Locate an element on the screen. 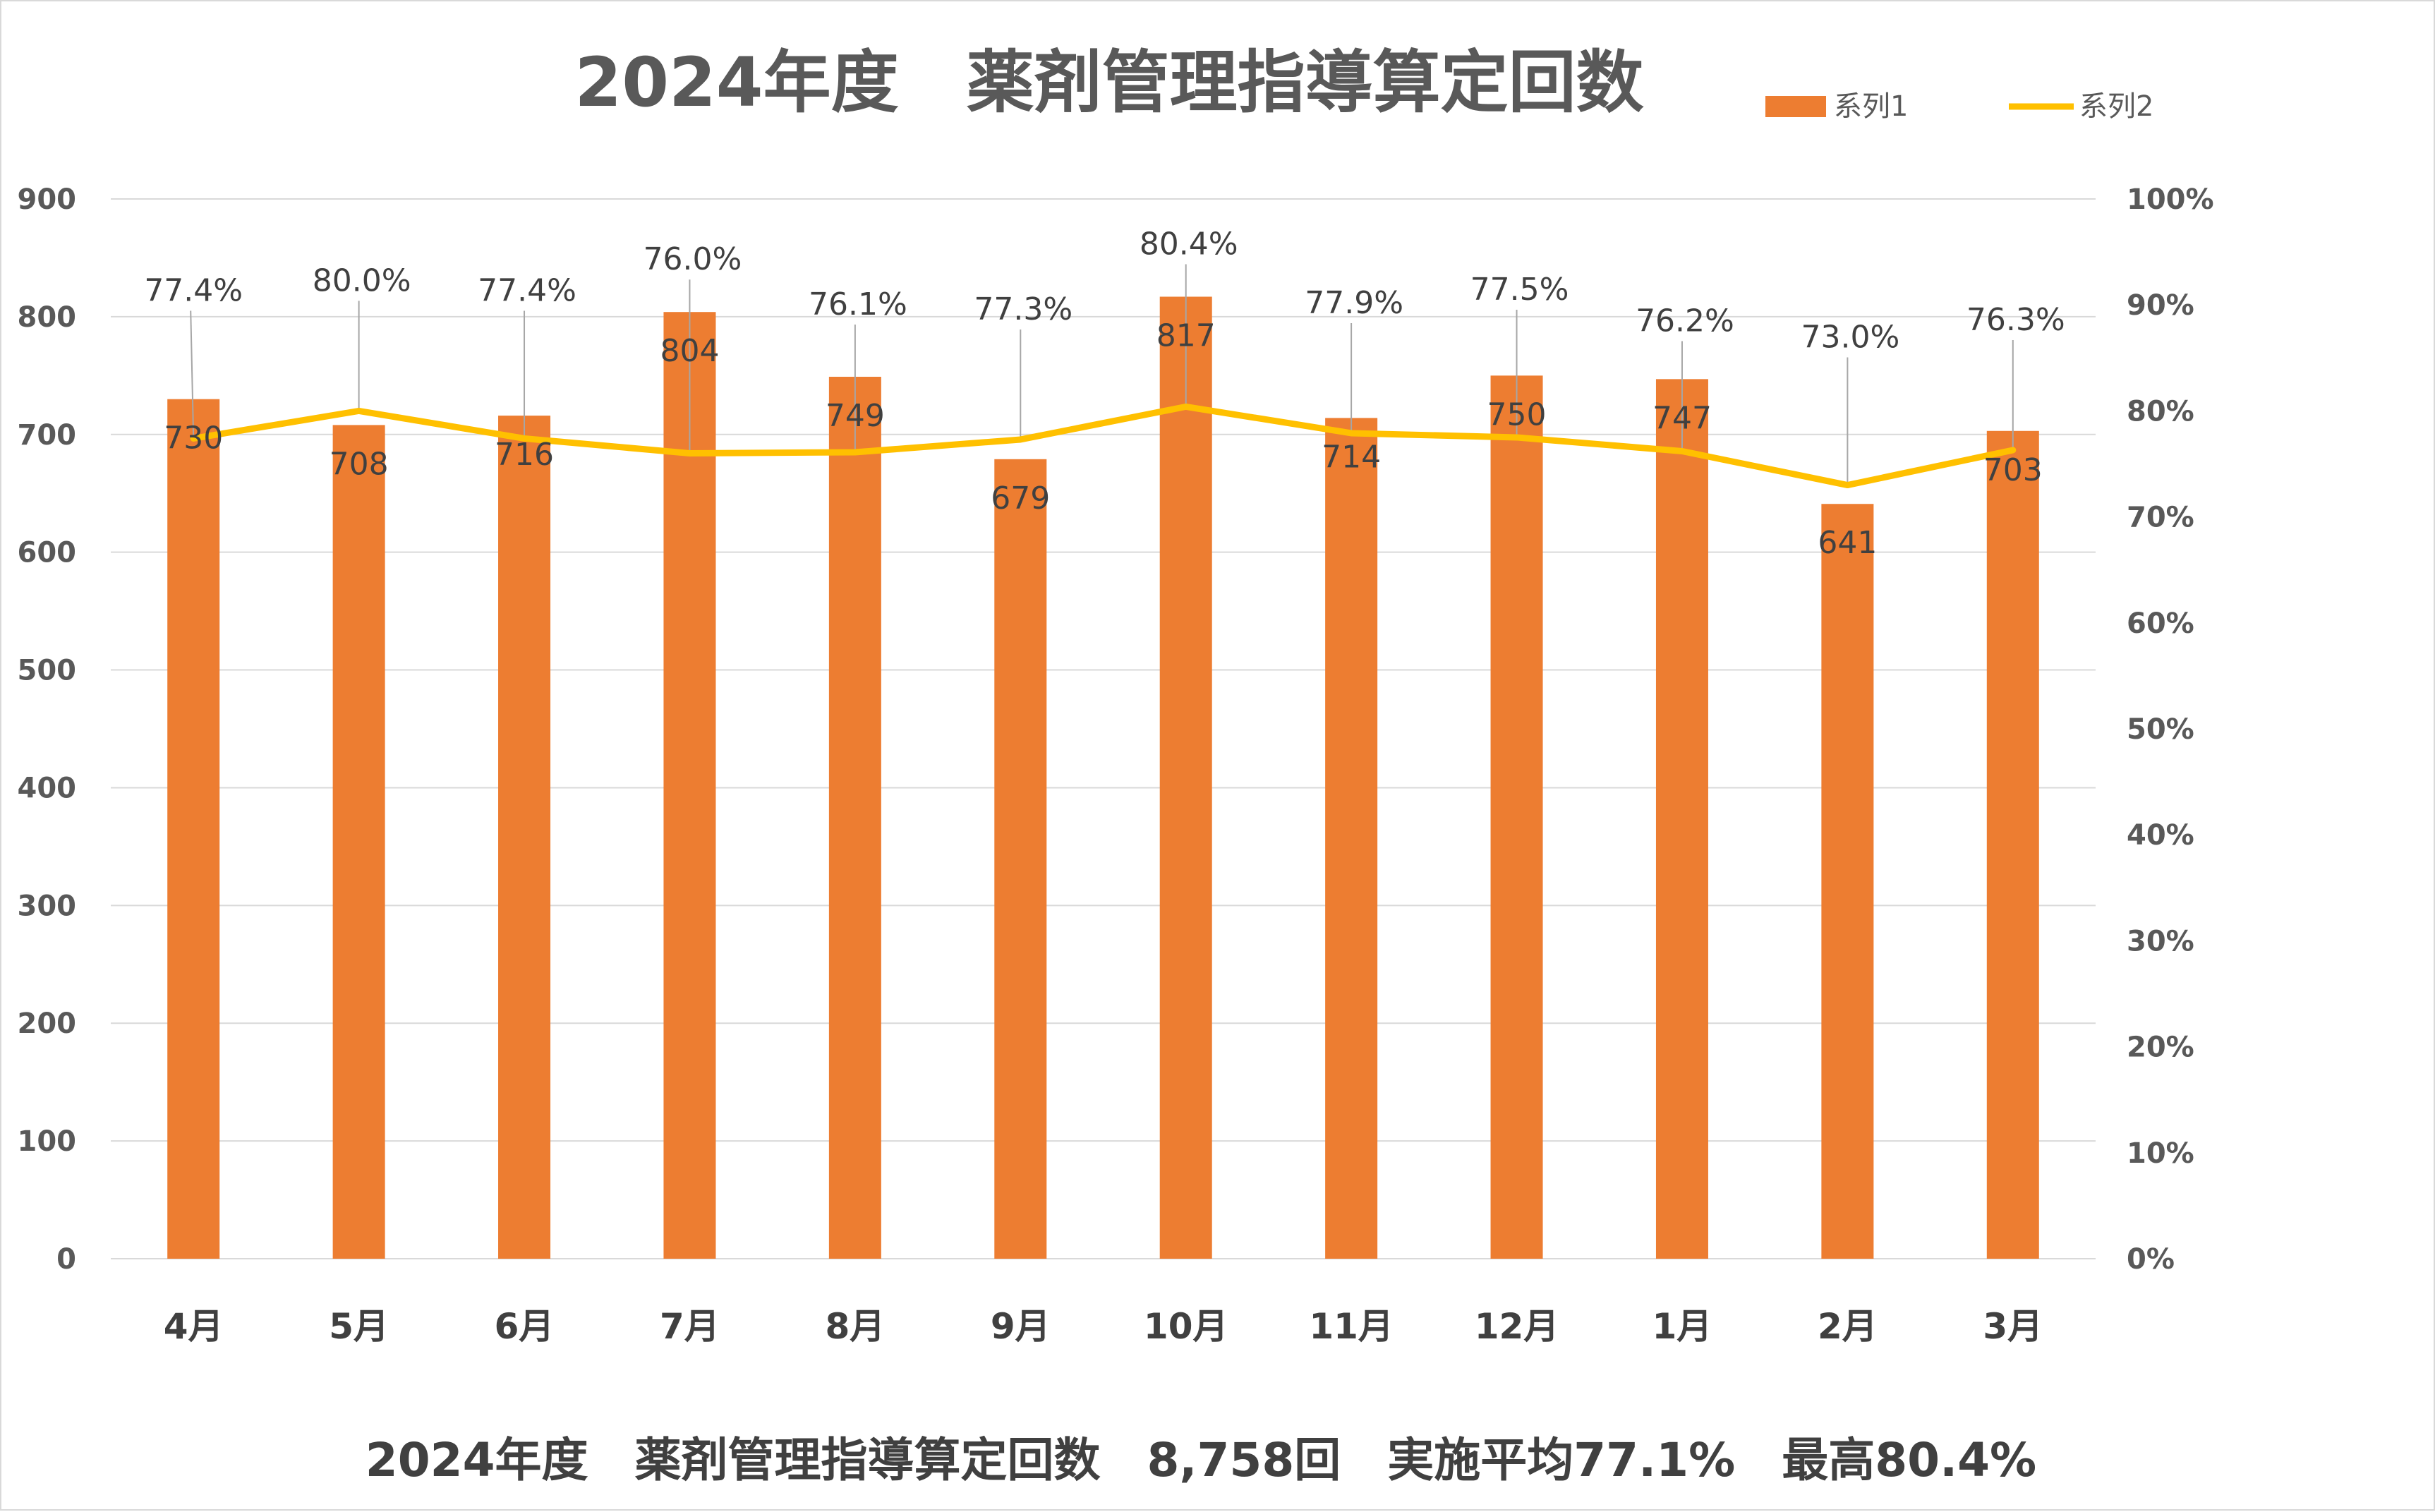 The height and width of the screenshot is (1512, 2435). left-axis-tick-label: 0 is located at coordinates (66, 1259).